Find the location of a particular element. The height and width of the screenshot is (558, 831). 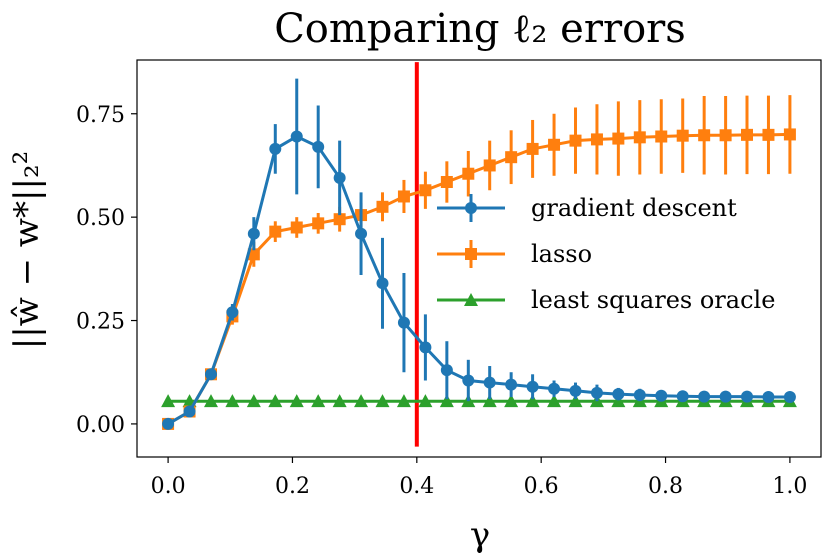

x-axis-label: γ is located at coordinates (480, 535).